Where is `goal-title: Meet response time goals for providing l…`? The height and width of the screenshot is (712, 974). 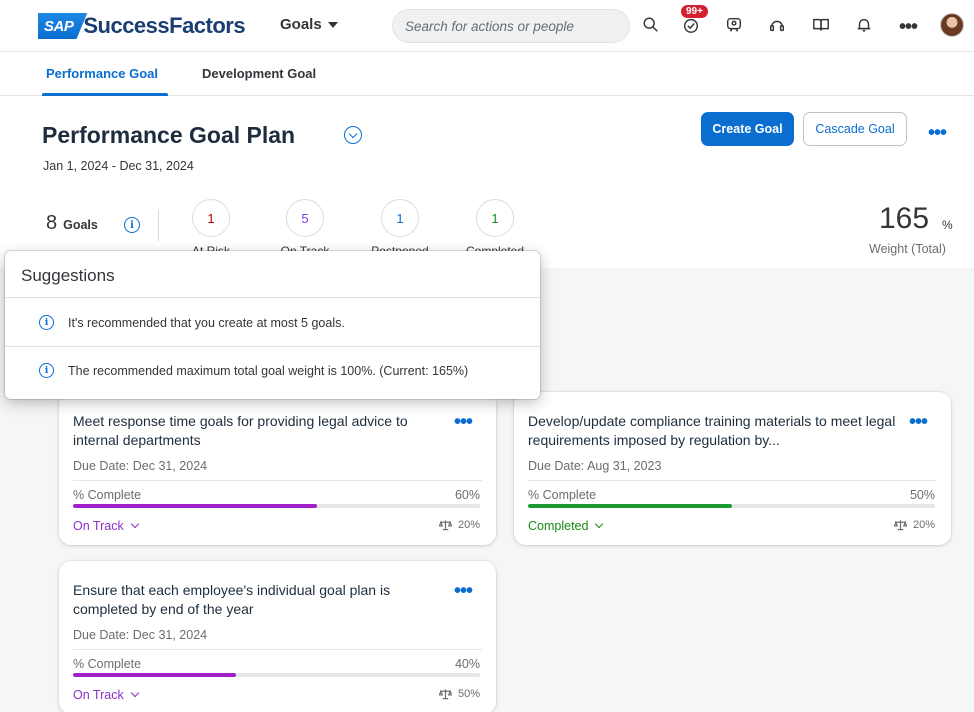 goal-title: Meet response time goals for providing l… is located at coordinates (240, 430).